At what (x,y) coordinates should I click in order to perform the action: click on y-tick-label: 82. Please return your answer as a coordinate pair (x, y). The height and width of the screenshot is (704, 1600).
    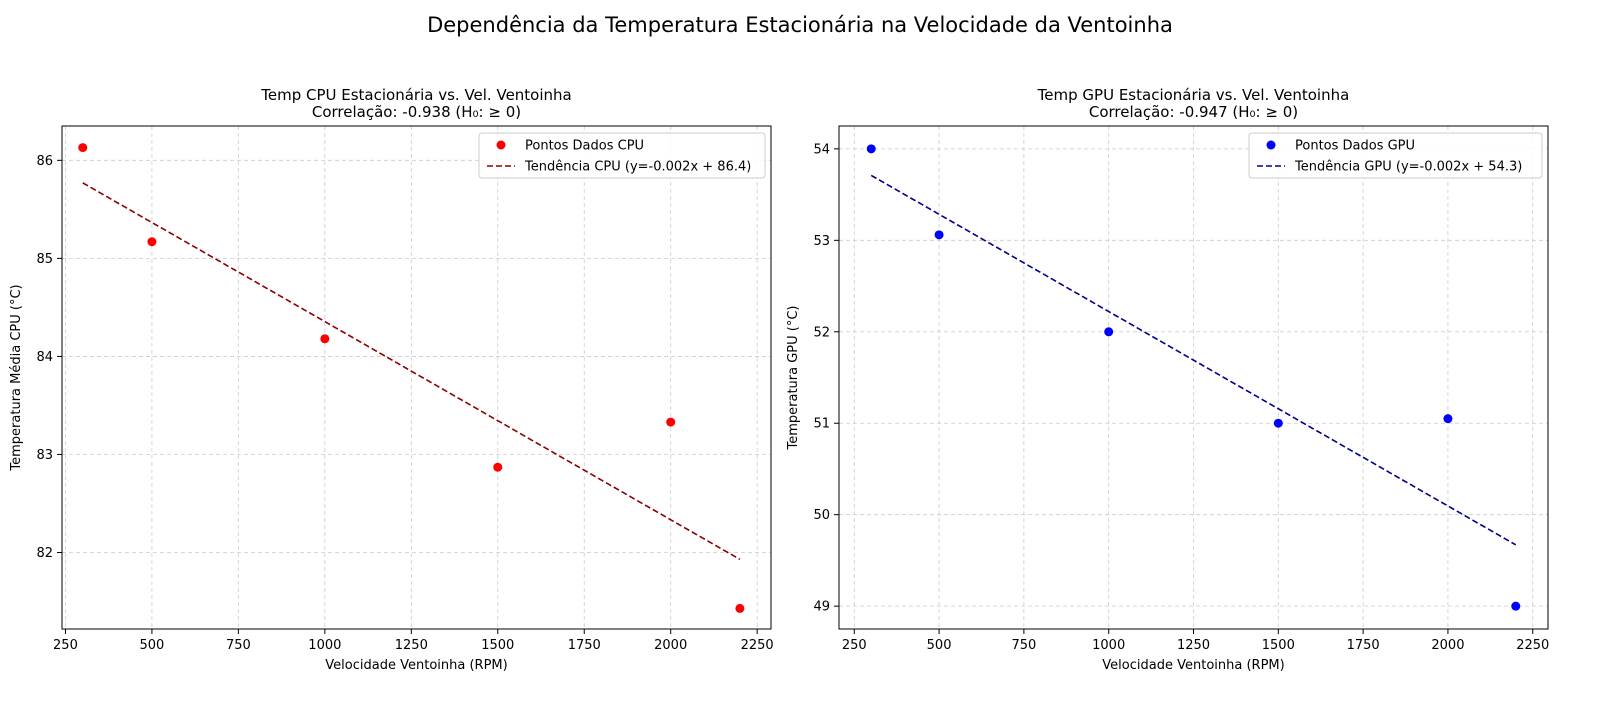
    Looking at the image, I should click on (44, 553).